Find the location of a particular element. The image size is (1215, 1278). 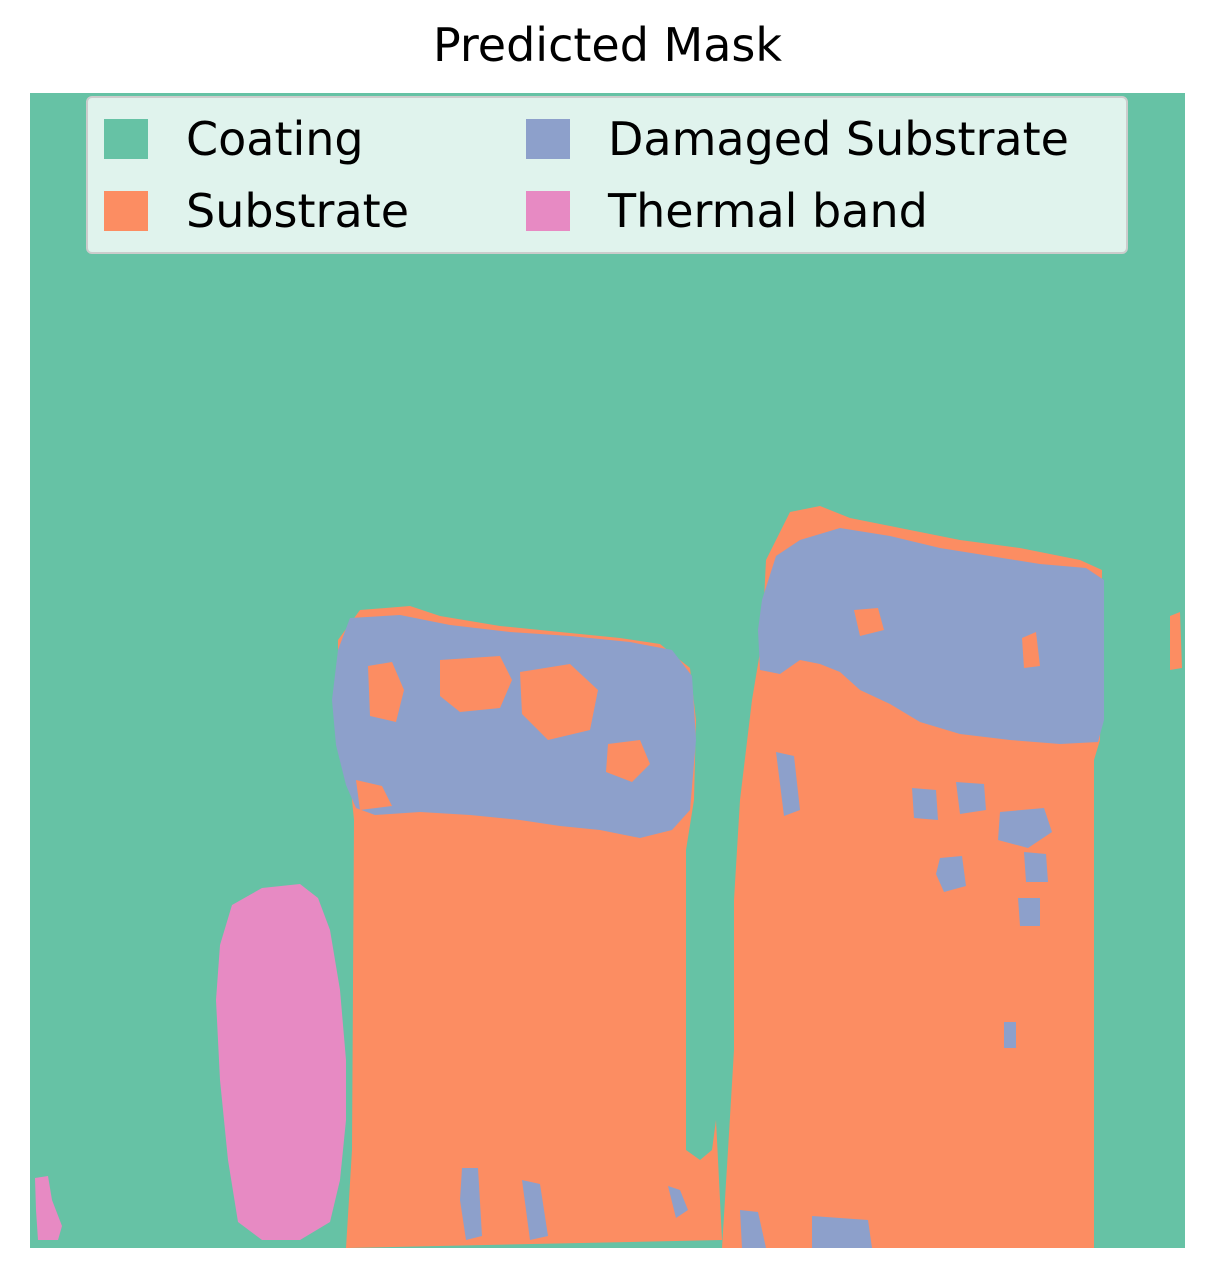

legend-item-thermal-band: Thermal band is located at coordinates (727, 211).